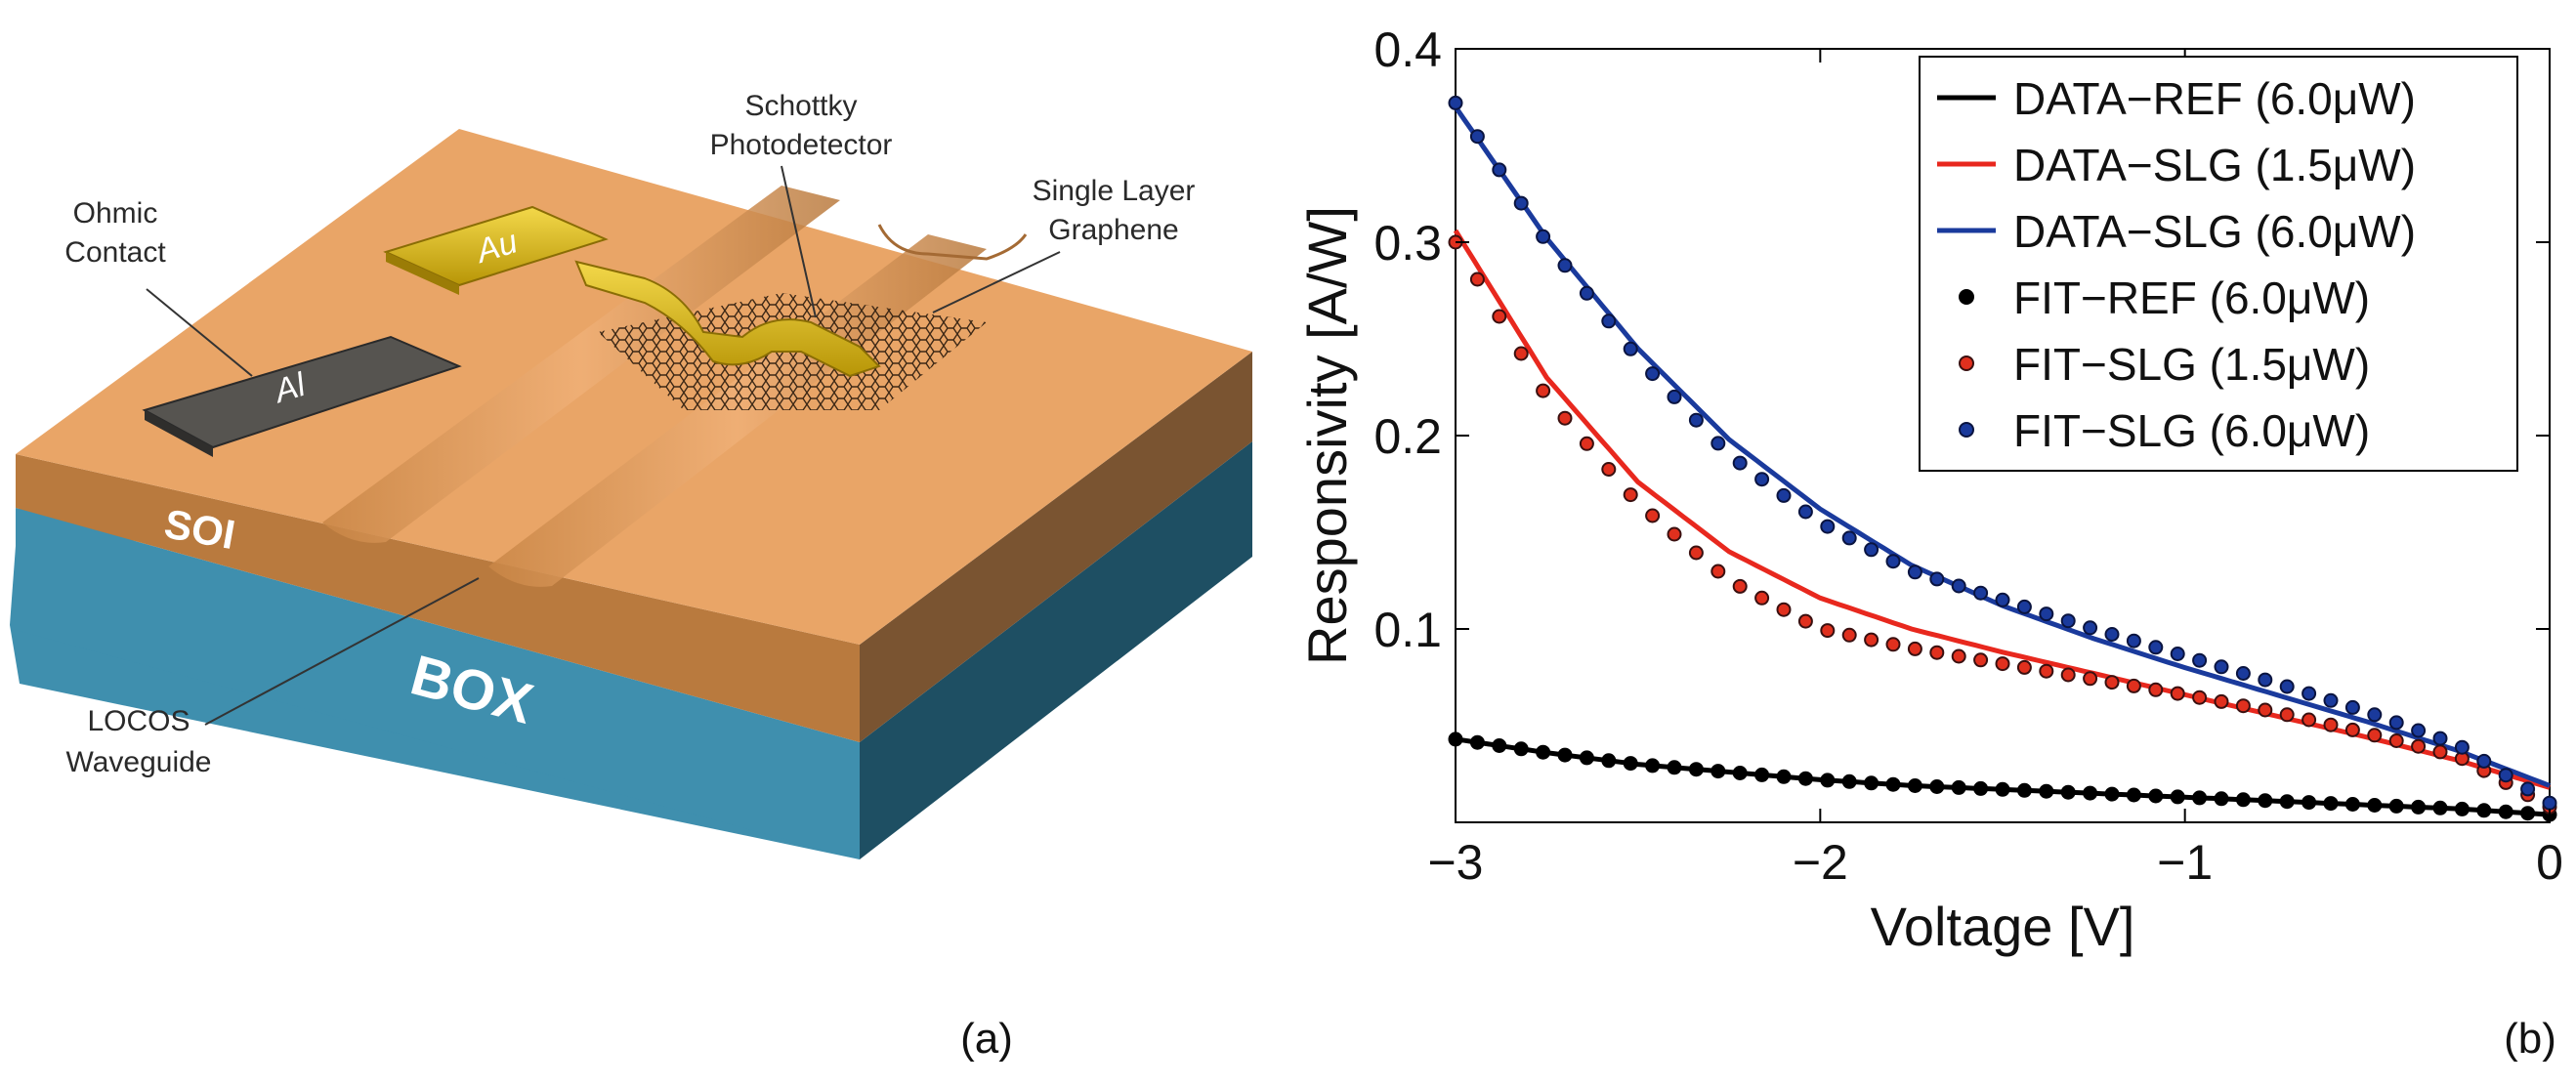  I want to click on x-tick-label: −3, so click(1455, 863).